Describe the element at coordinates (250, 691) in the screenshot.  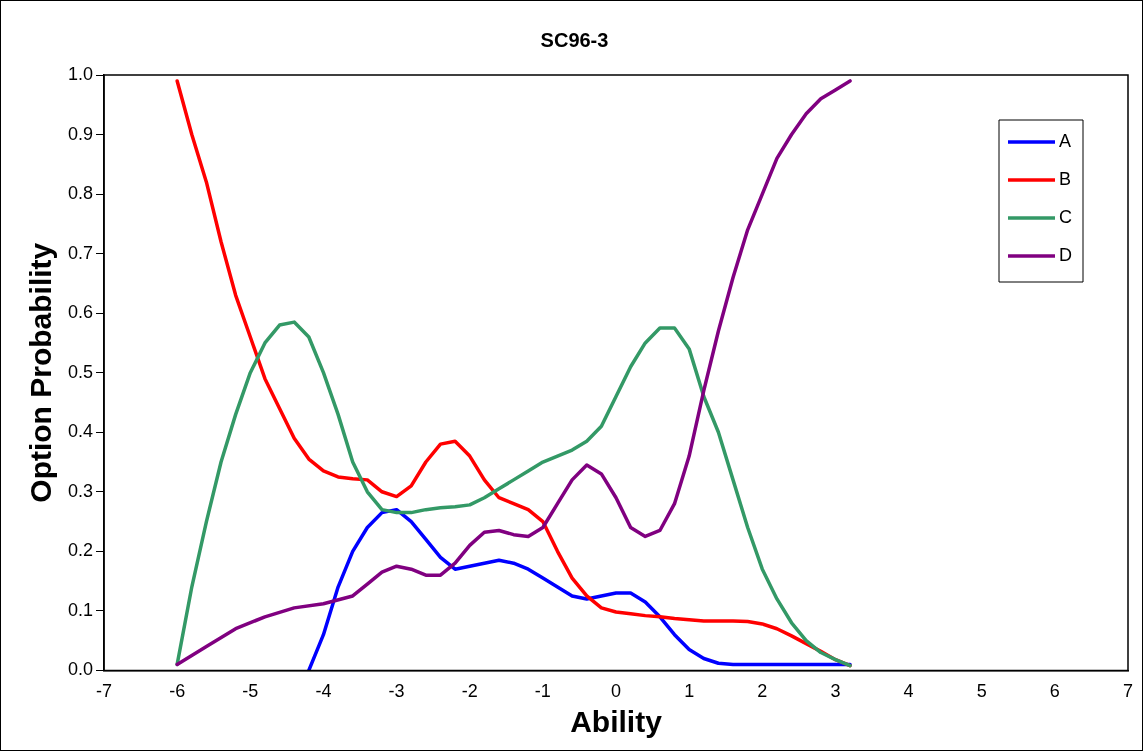
I see `x-tick-label: -5` at that location.